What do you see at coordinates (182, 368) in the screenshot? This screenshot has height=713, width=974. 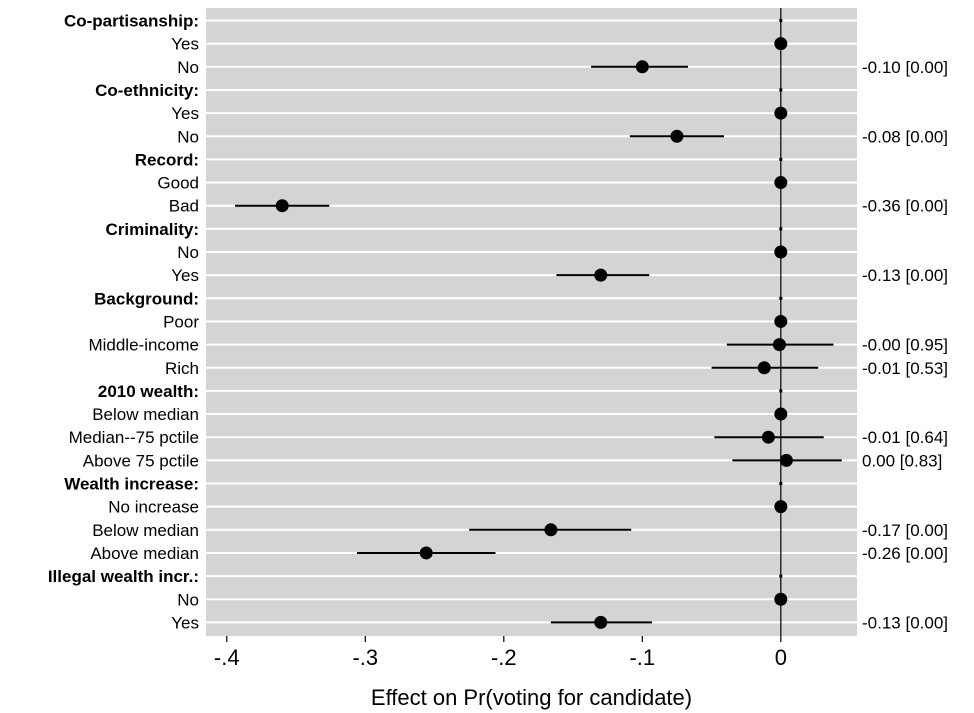 I see `row-label: Rich` at bounding box center [182, 368].